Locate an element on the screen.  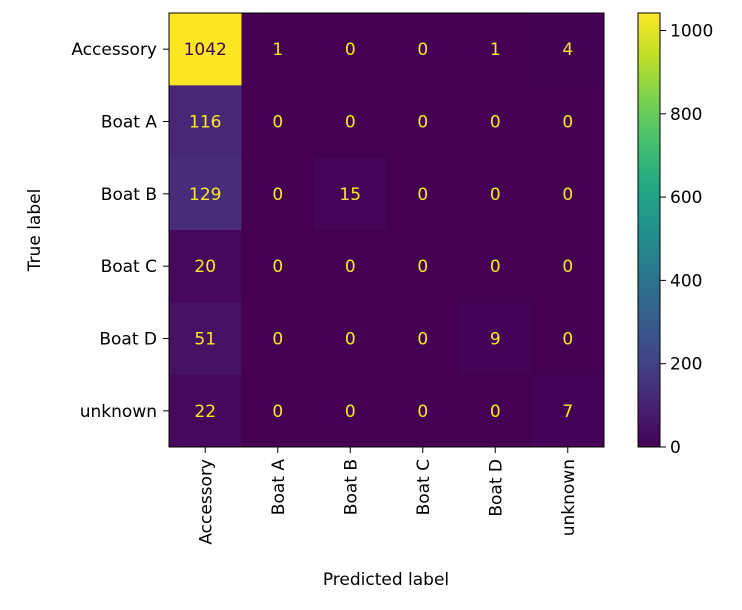
y-tick-label: Boat D is located at coordinates (128, 340).